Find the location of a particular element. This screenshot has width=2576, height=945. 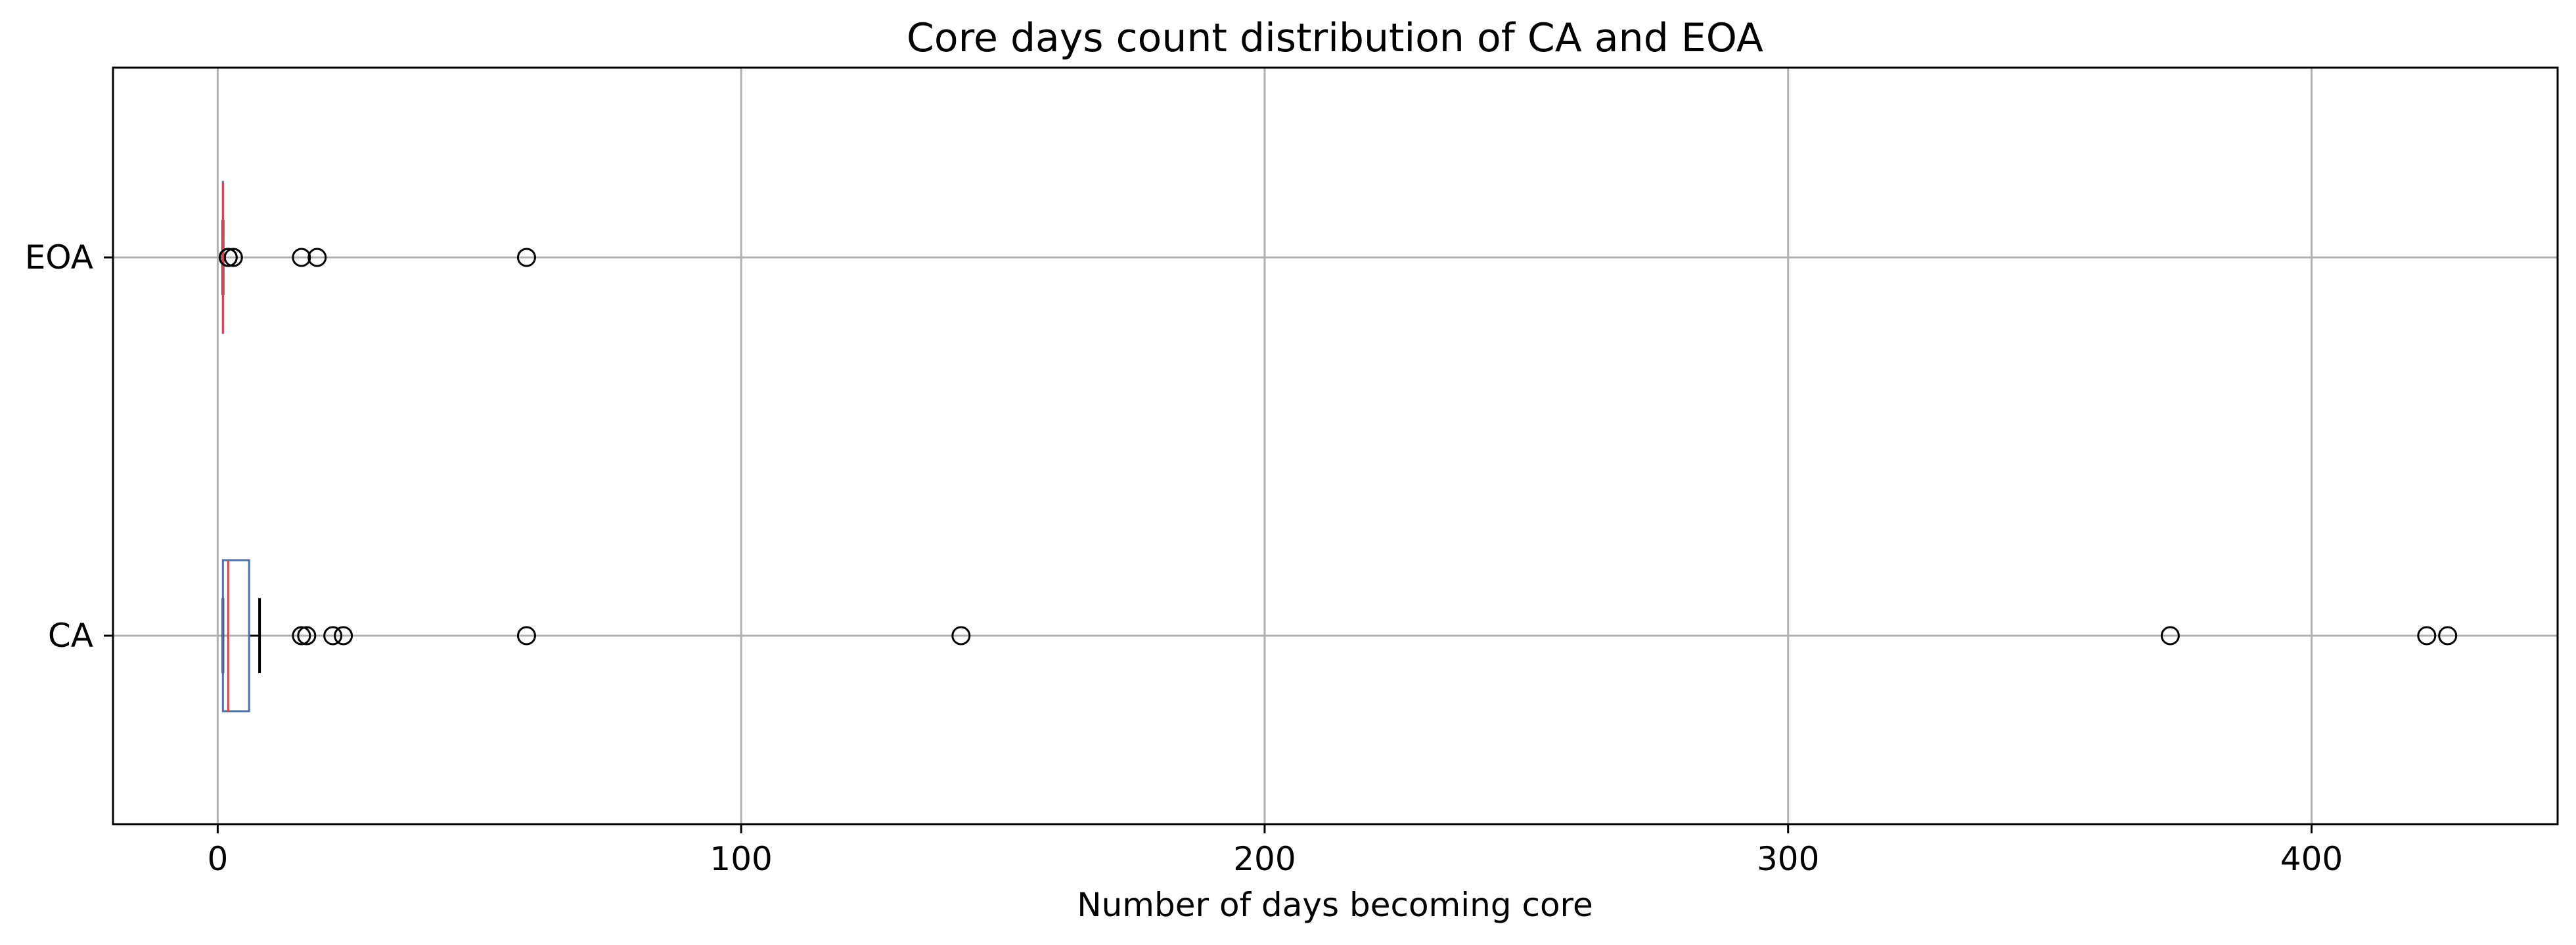

box-ca is located at coordinates (1339, 636).